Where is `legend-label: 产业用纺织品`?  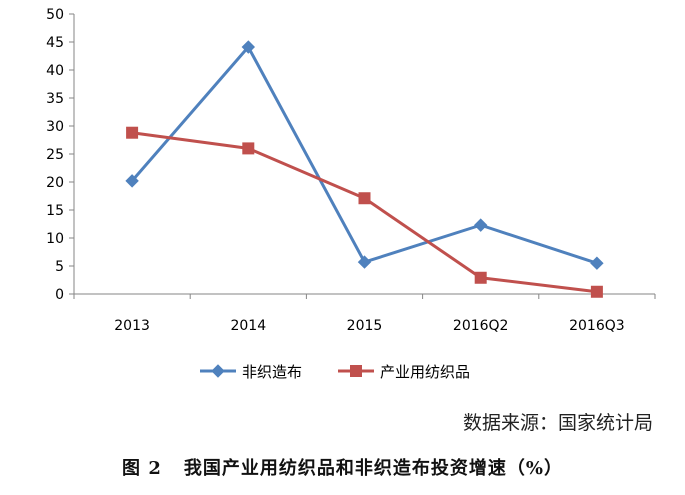
legend-label: 产业用纺织品 is located at coordinates (425, 372).